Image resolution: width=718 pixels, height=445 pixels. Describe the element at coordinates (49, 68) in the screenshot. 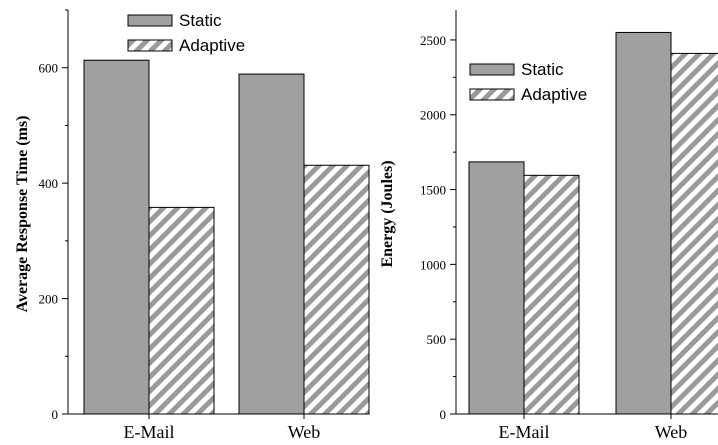

I see `y-tick-label: 600` at that location.